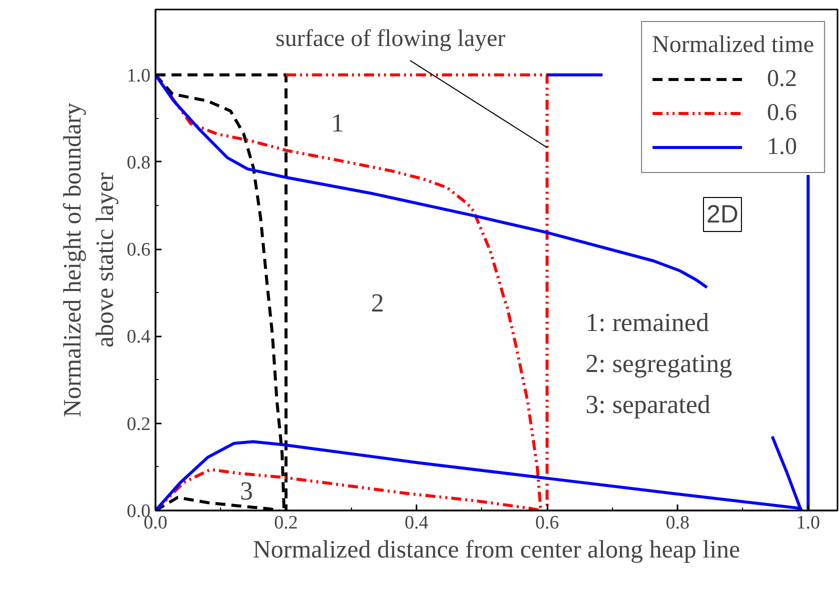  I want to click on y-tick-label: 0.8, so click(138, 163).